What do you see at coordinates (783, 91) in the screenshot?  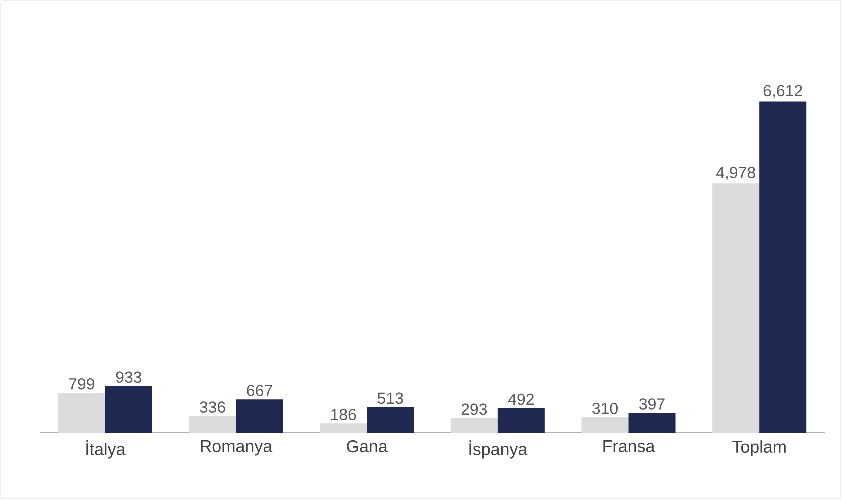 I see `data-label: 6,612` at bounding box center [783, 91].